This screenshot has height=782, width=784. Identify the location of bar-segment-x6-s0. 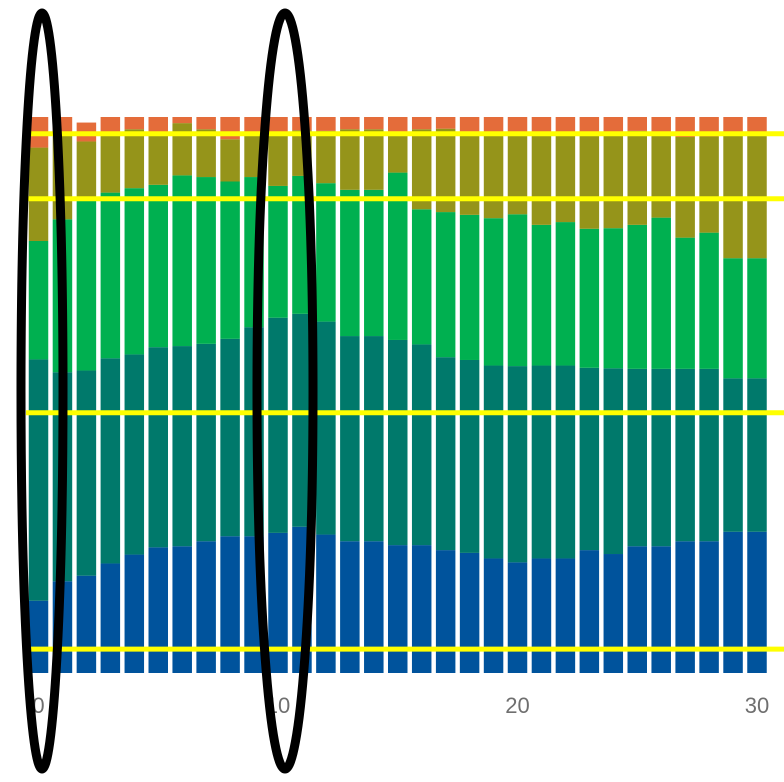
(182, 609).